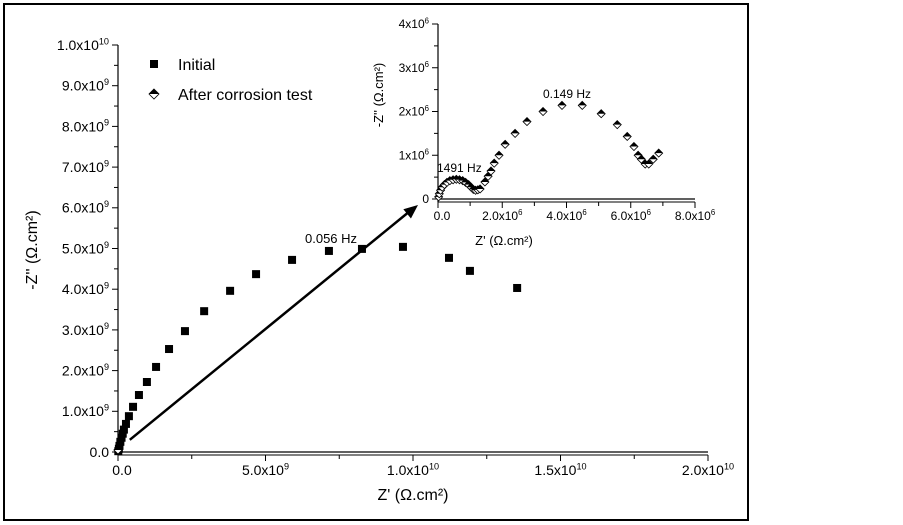  Describe the element at coordinates (502, 215) in the screenshot. I see `inset-x-tick-label: 2.0x10⁶` at that location.